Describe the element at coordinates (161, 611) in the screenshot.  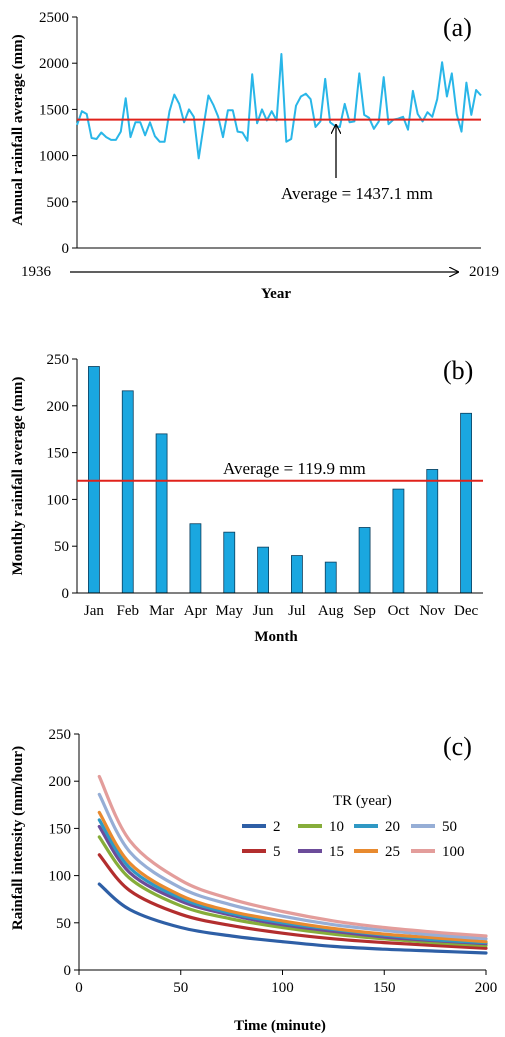
I see `x-tick-label: Mar` at that location.